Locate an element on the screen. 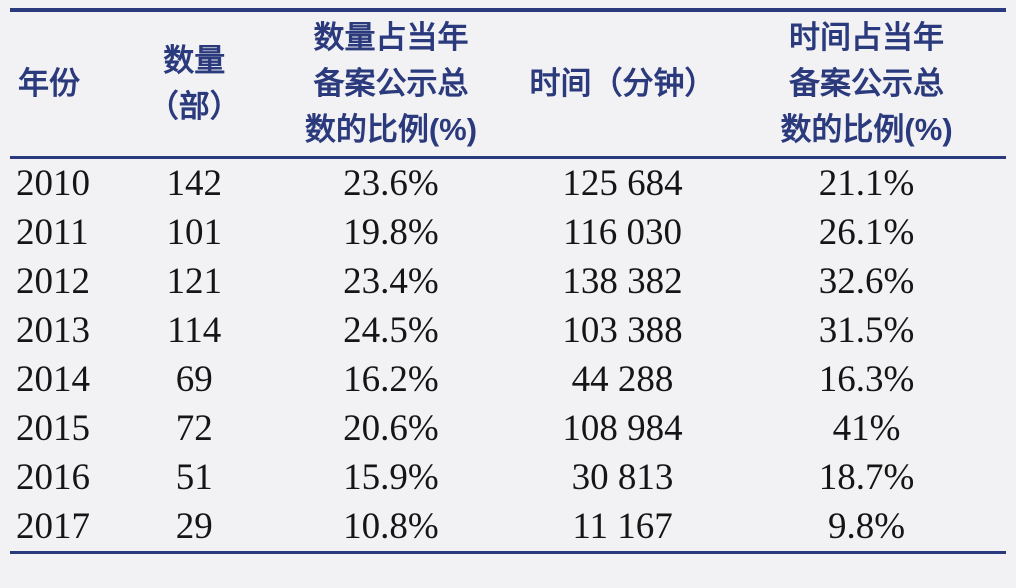 The height and width of the screenshot is (588, 1016). cell-minutes: 11 167 is located at coordinates (622, 526).